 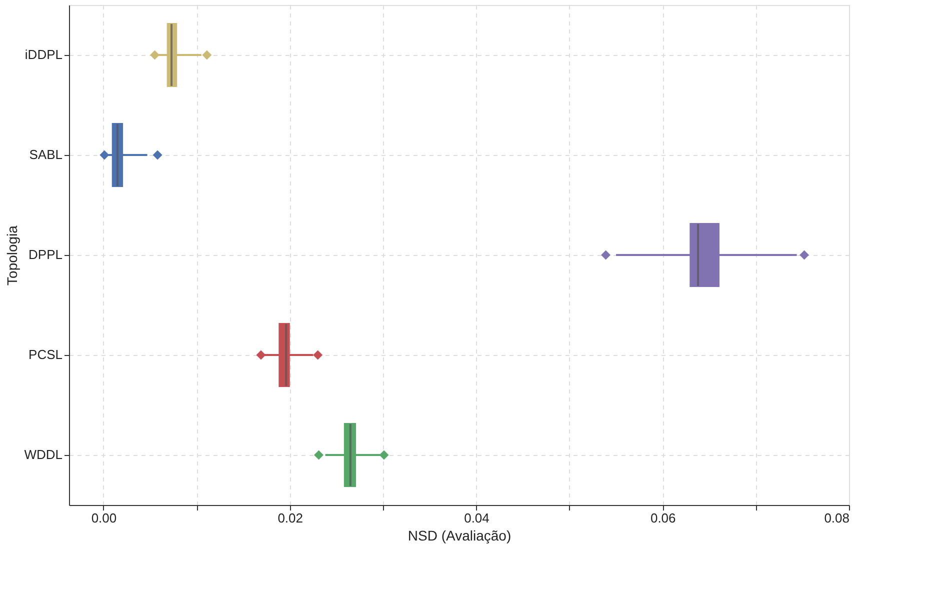 I want to click on y-tick-label: SABL, so click(x=45, y=154).